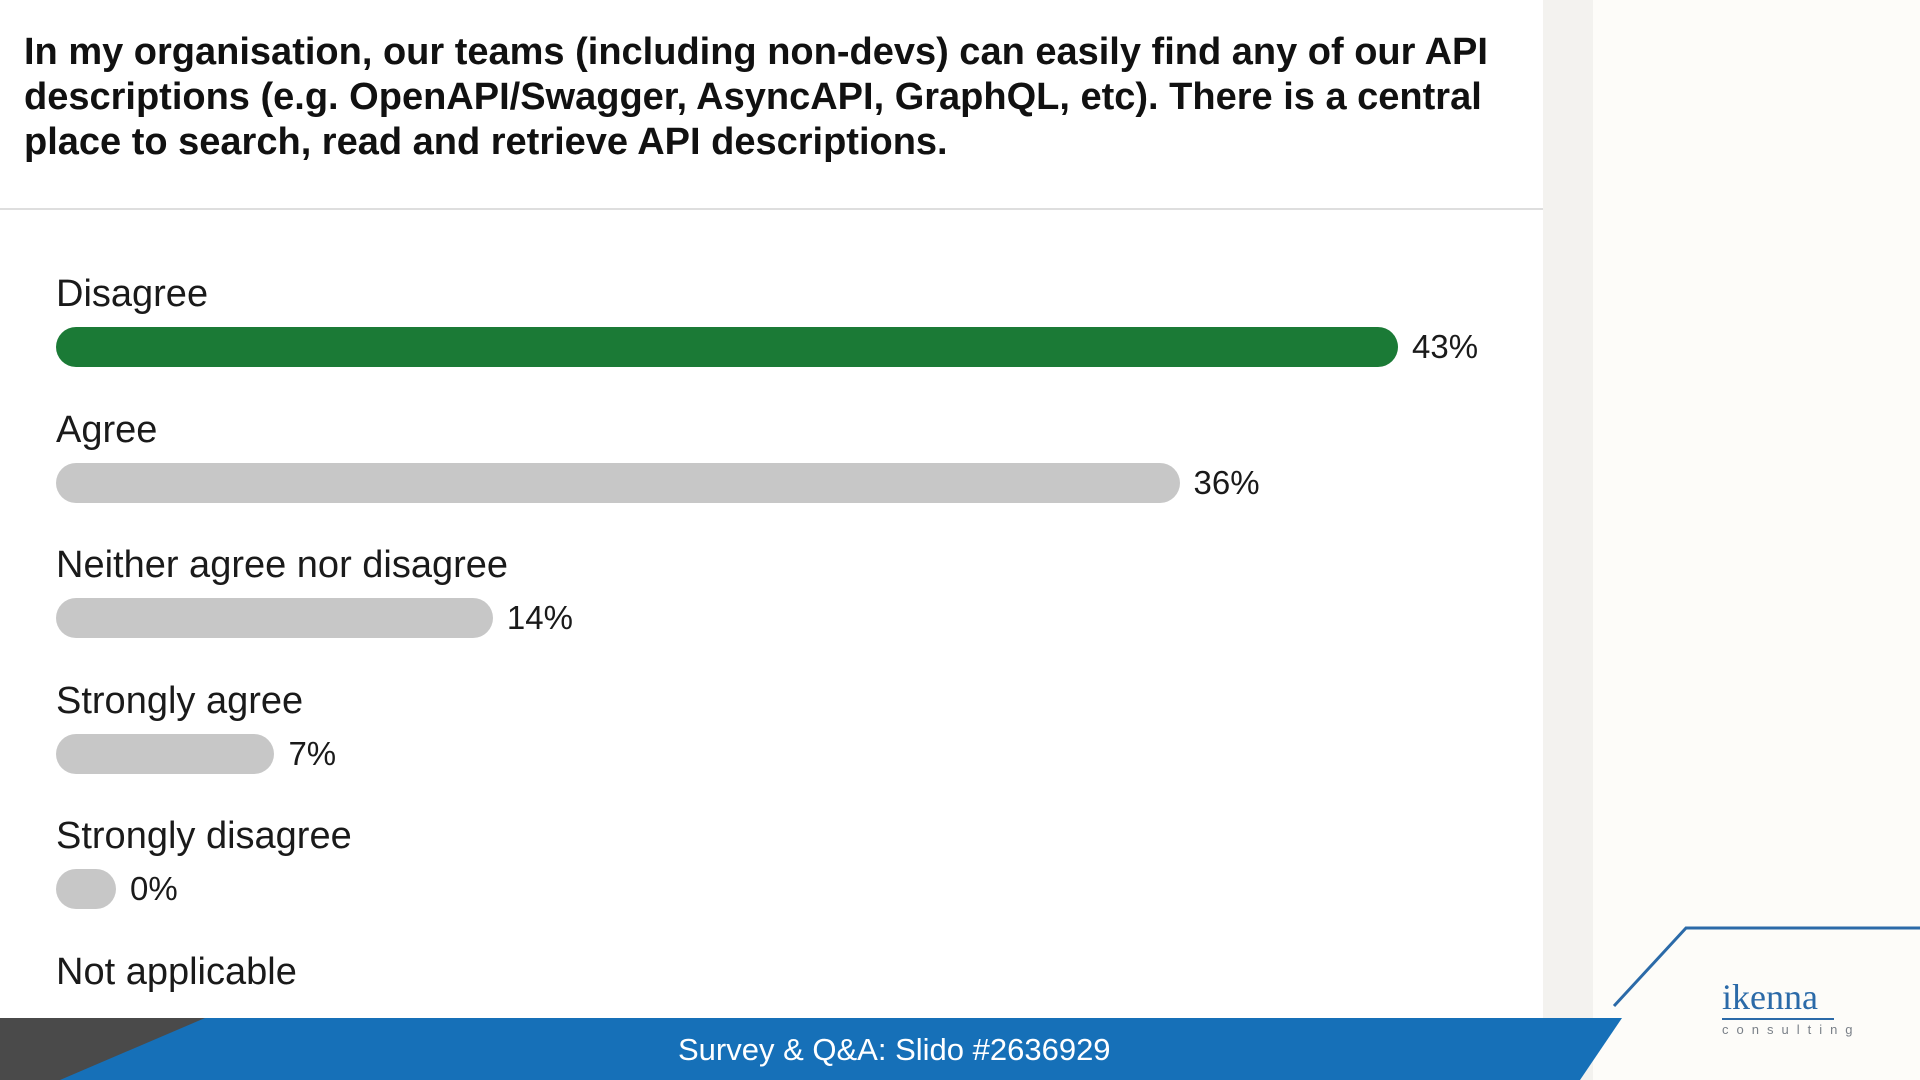 The image size is (1920, 1080). I want to click on footer-slido-text: Survey & Q&A: Slido #2636929, so click(894, 1049).